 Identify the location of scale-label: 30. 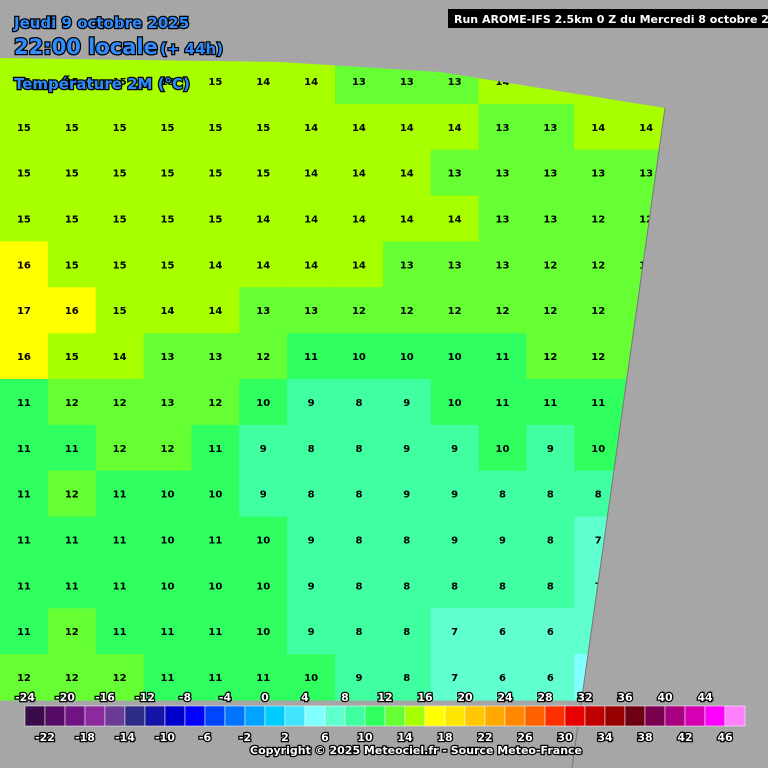
(565, 737).